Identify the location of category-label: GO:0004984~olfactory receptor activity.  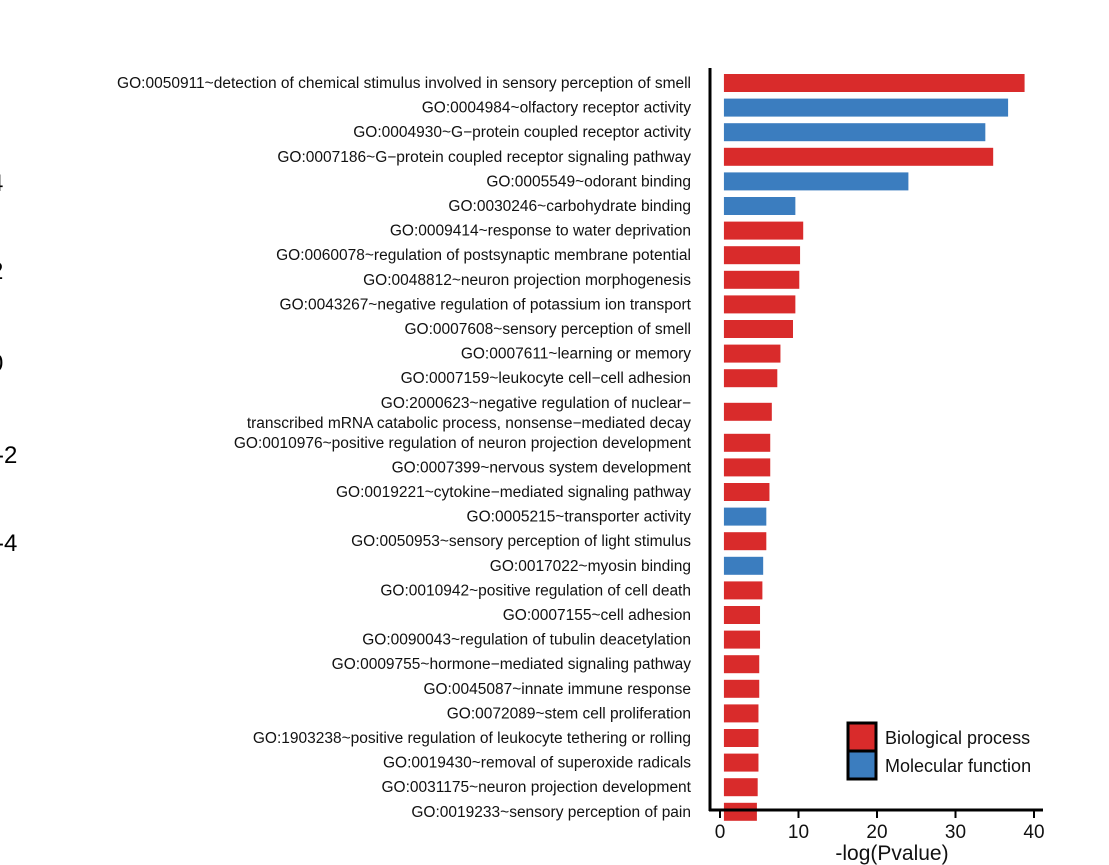
(556, 108).